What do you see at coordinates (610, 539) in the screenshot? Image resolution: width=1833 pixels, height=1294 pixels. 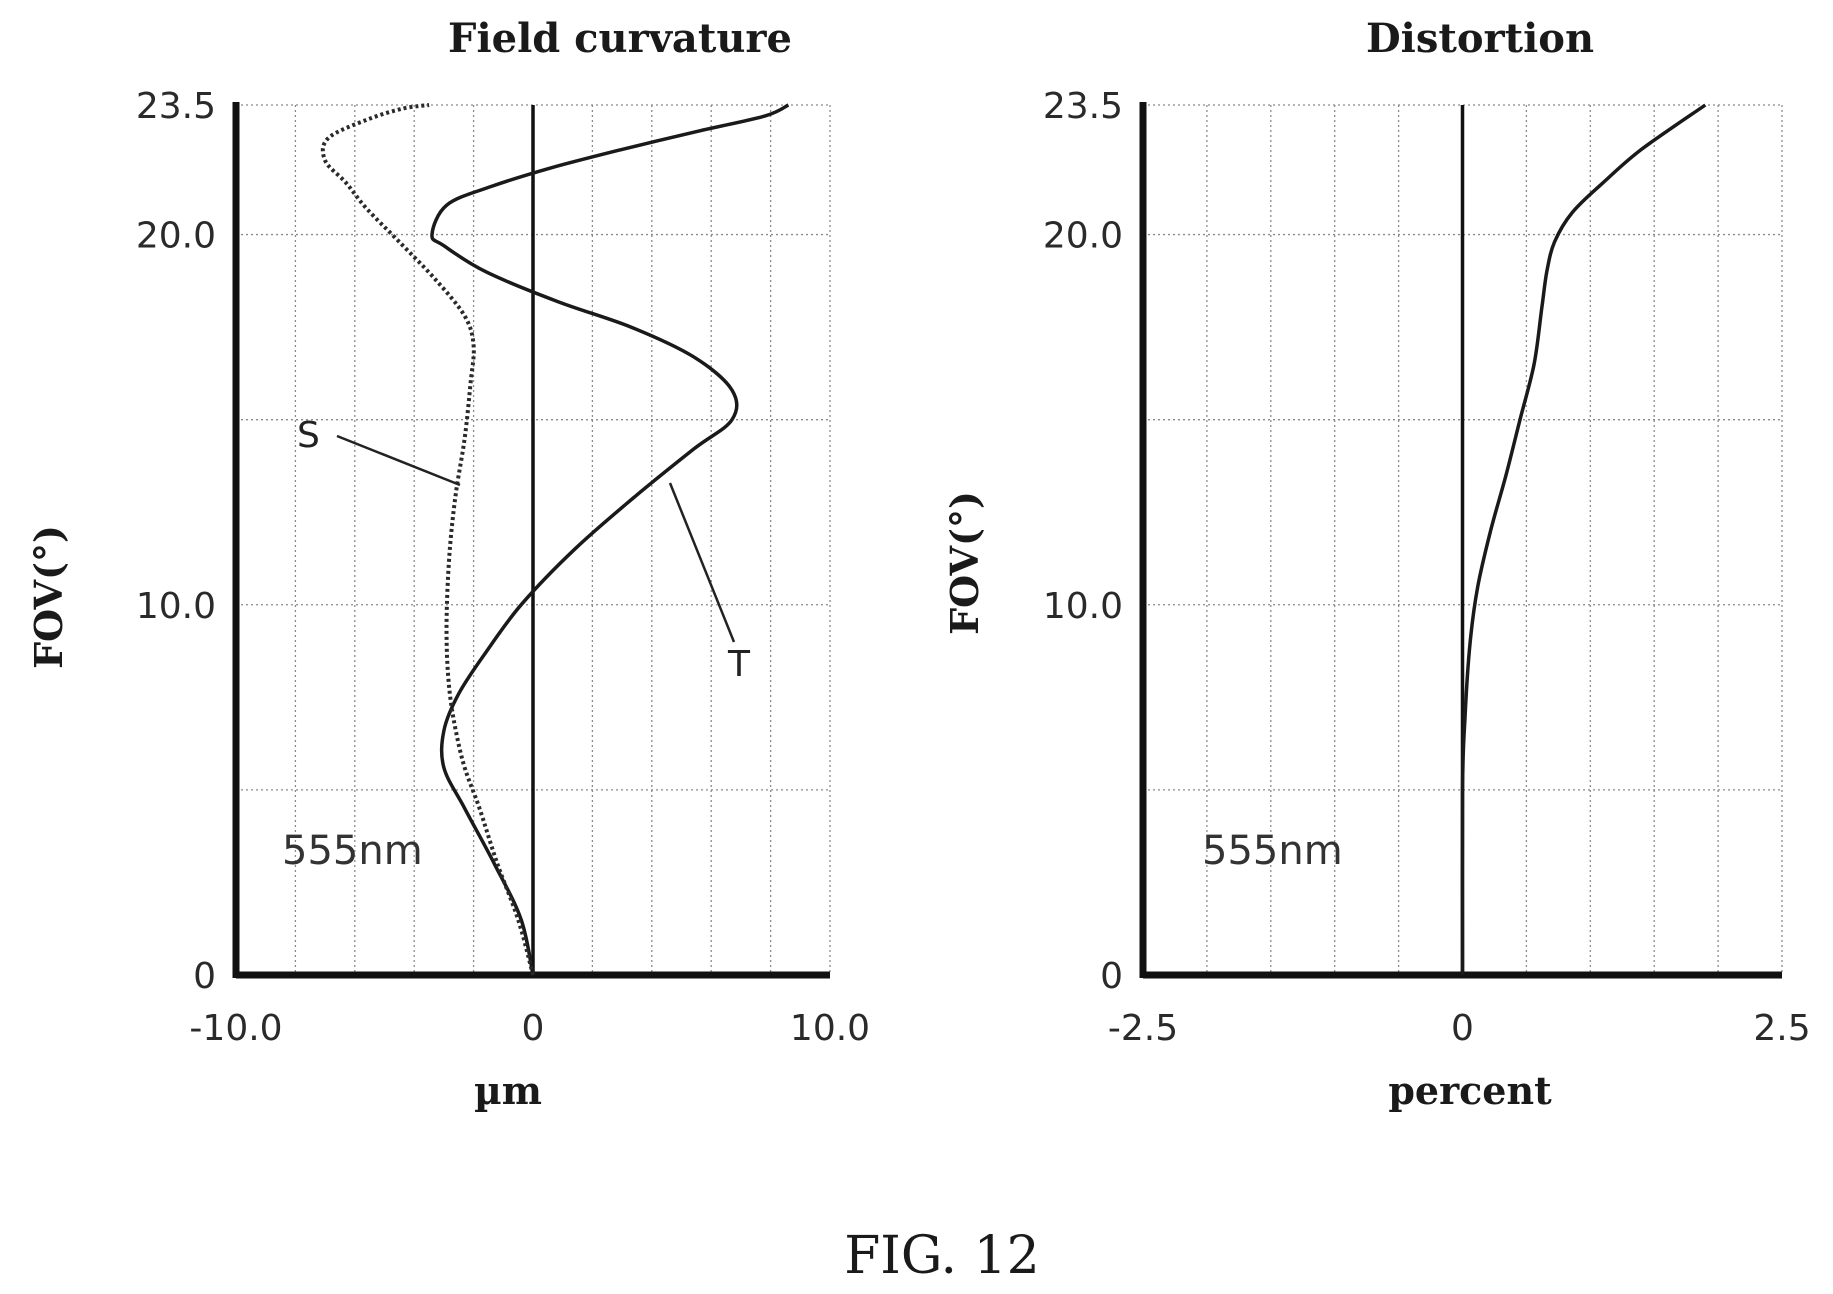 I see `t-series-curve` at bounding box center [610, 539].